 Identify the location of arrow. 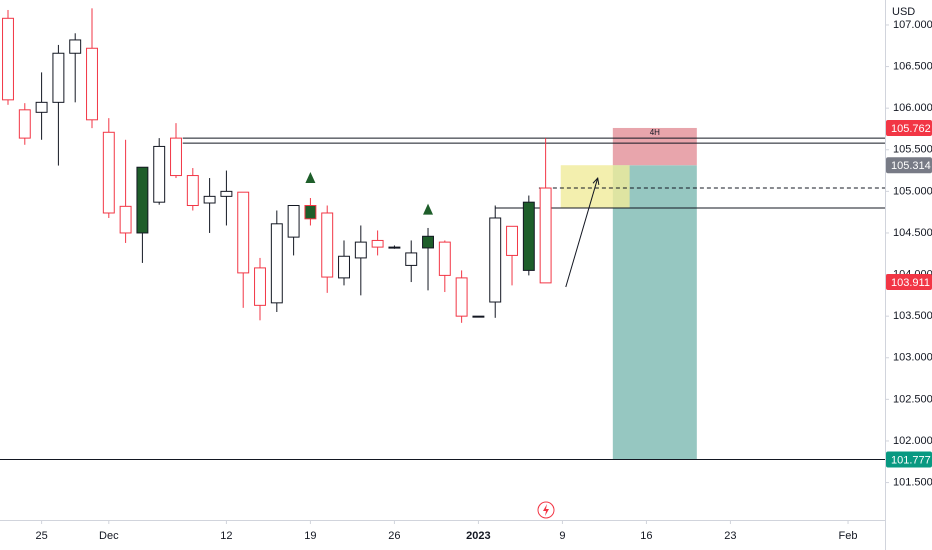
(582, 232).